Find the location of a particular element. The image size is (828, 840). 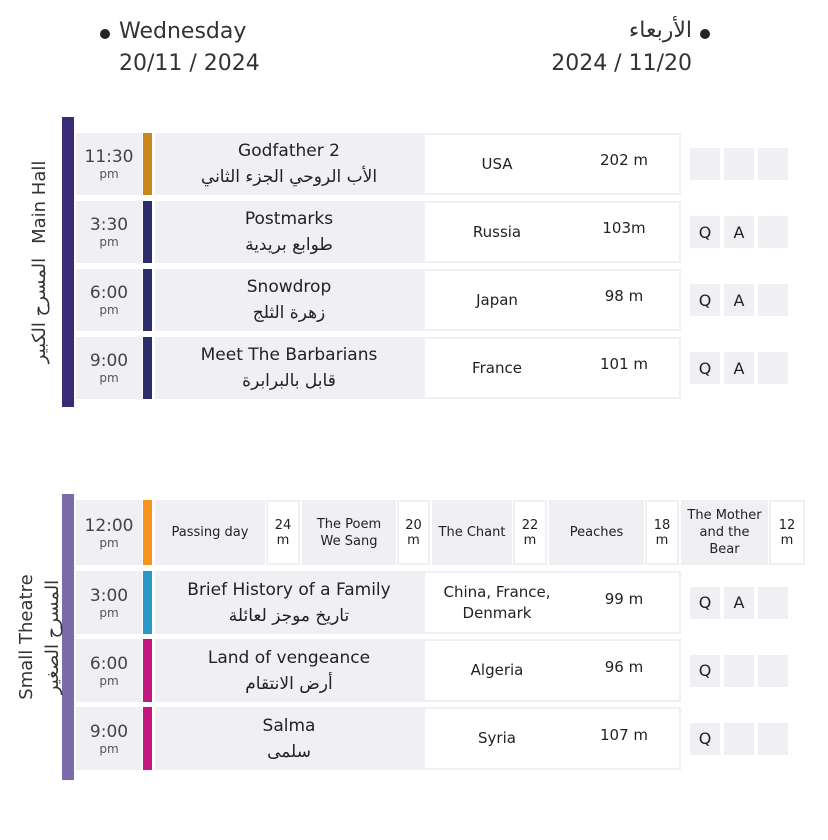

country-cell: Algeria is located at coordinates (497, 670).